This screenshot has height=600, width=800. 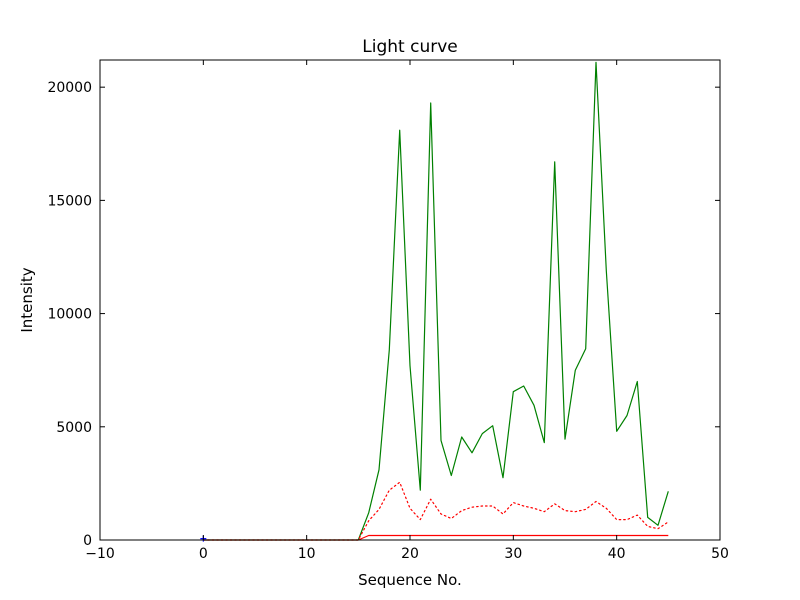 What do you see at coordinates (307, 554) in the screenshot?
I see `x-tick-label: 10` at bounding box center [307, 554].